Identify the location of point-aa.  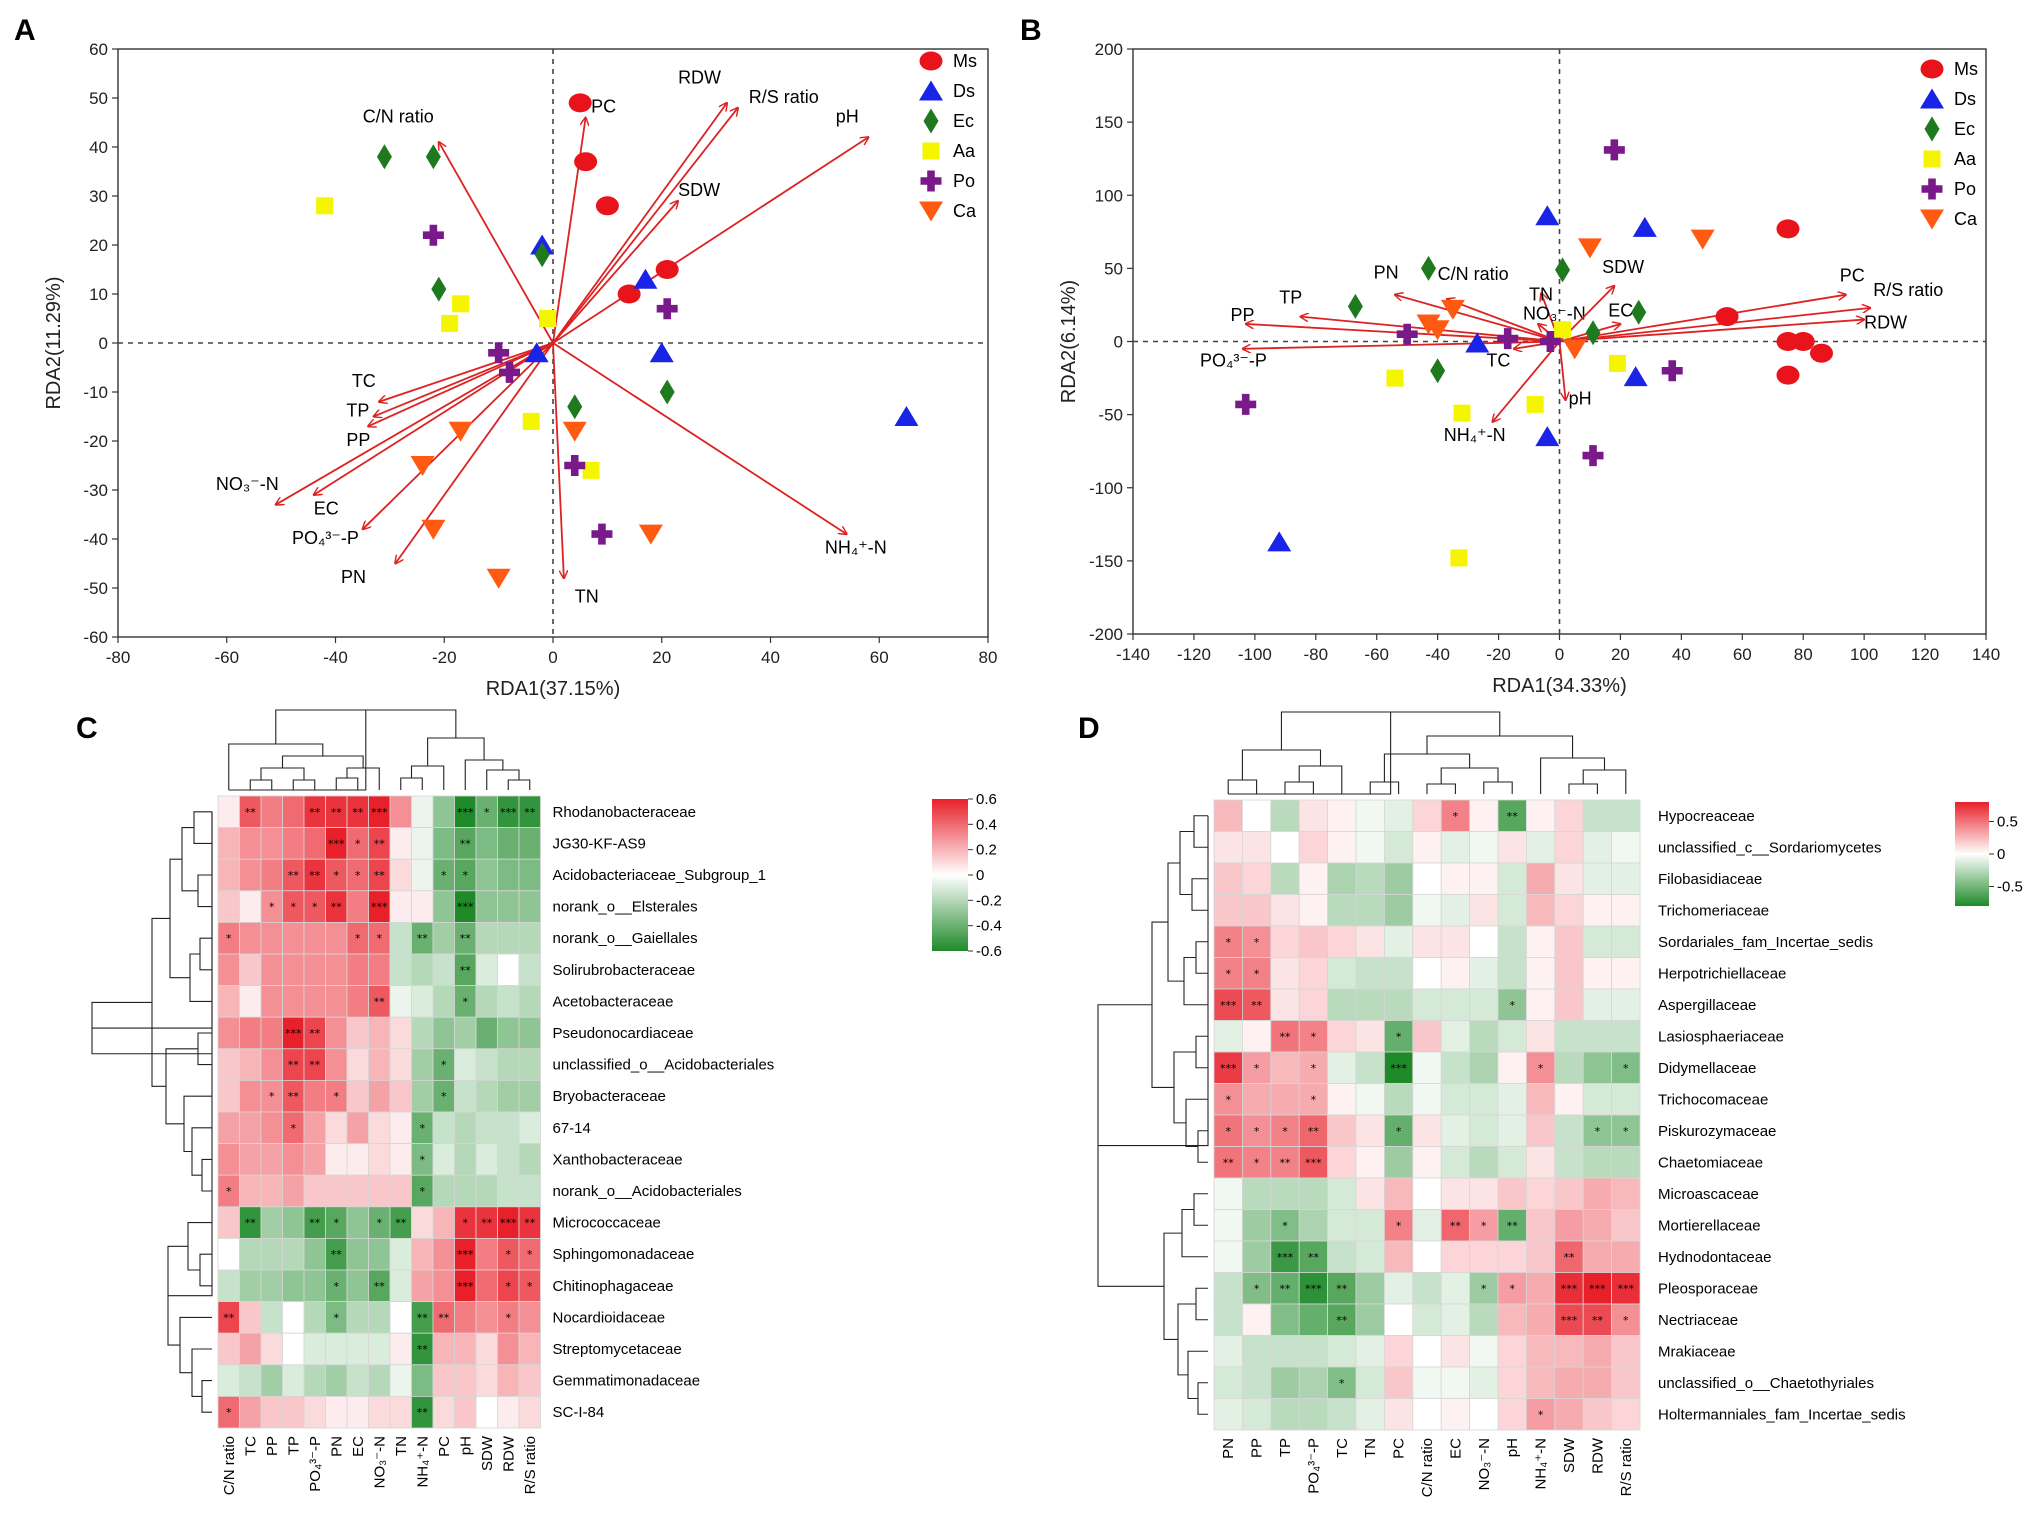
(548, 318).